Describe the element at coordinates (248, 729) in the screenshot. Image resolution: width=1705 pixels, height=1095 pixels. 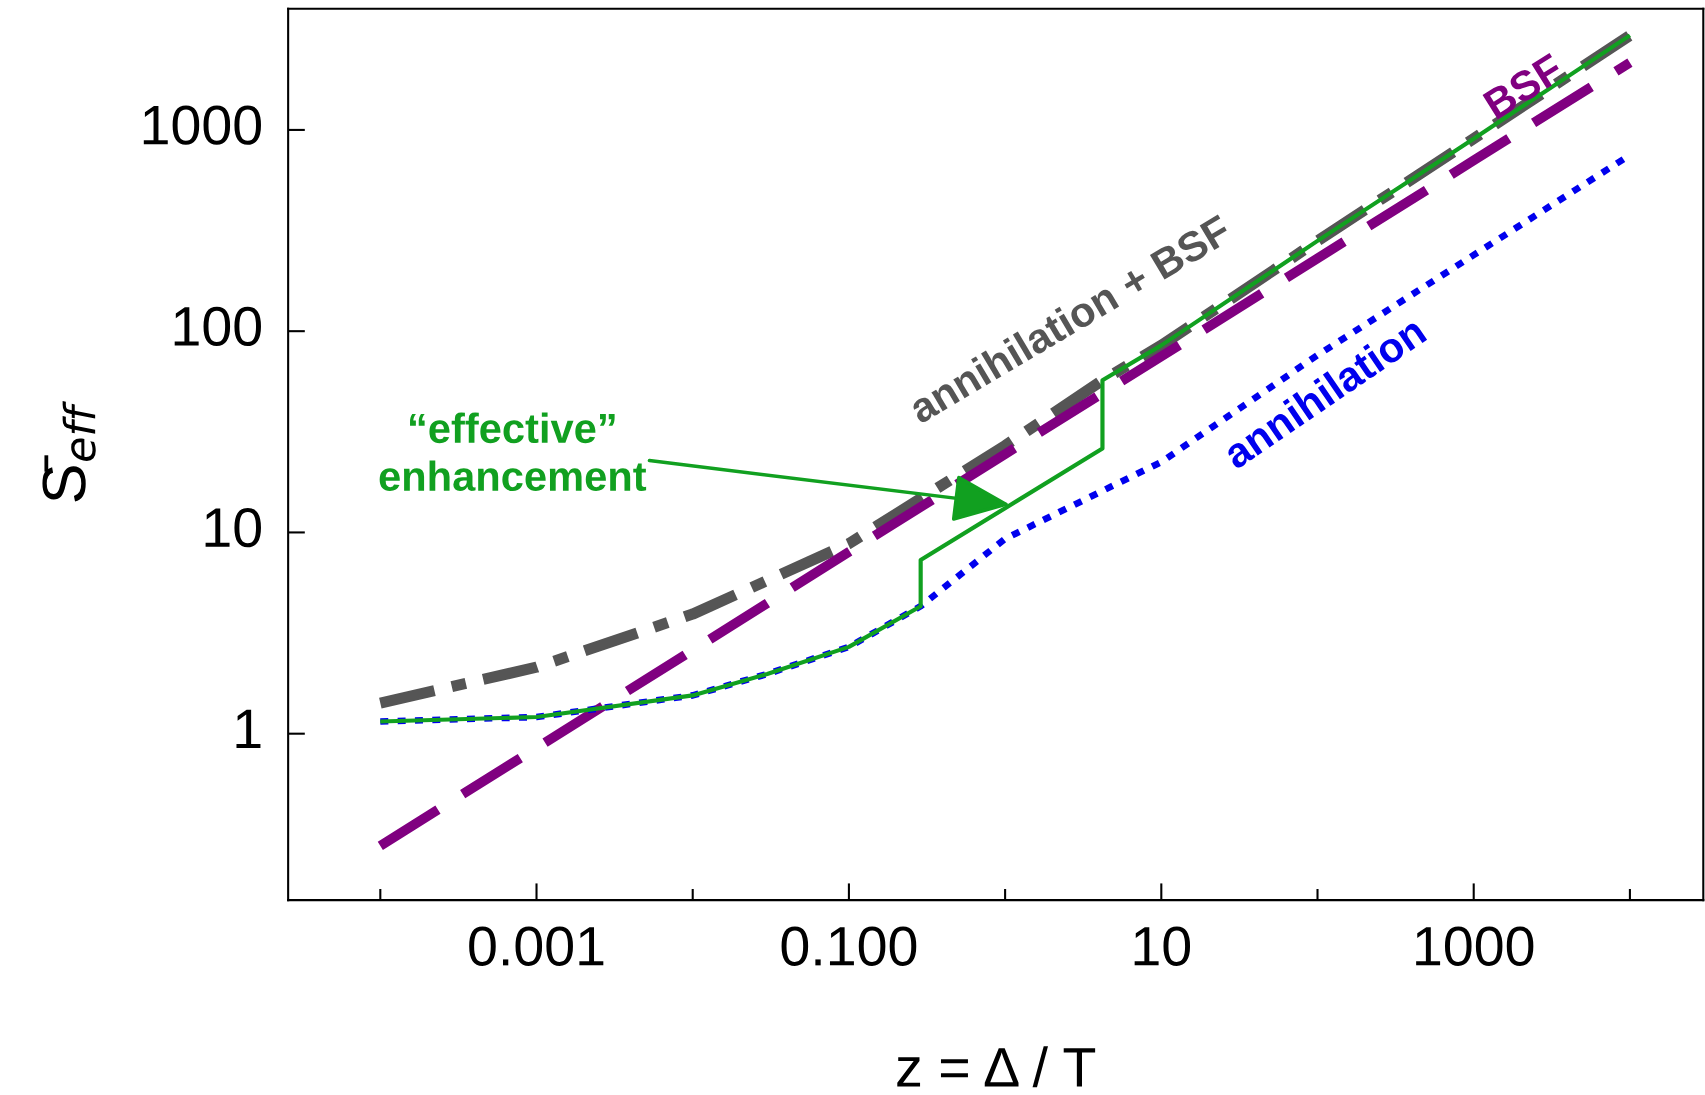
I see `y-tick-label: 1` at that location.